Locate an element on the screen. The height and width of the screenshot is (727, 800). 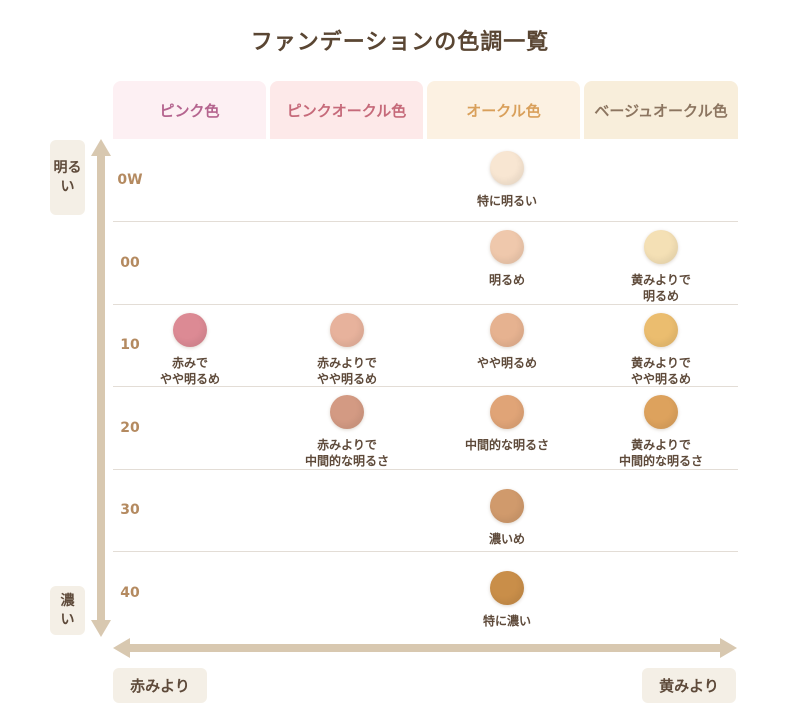
axis-label-yellowish: 黄みより is located at coordinates (689, 685).